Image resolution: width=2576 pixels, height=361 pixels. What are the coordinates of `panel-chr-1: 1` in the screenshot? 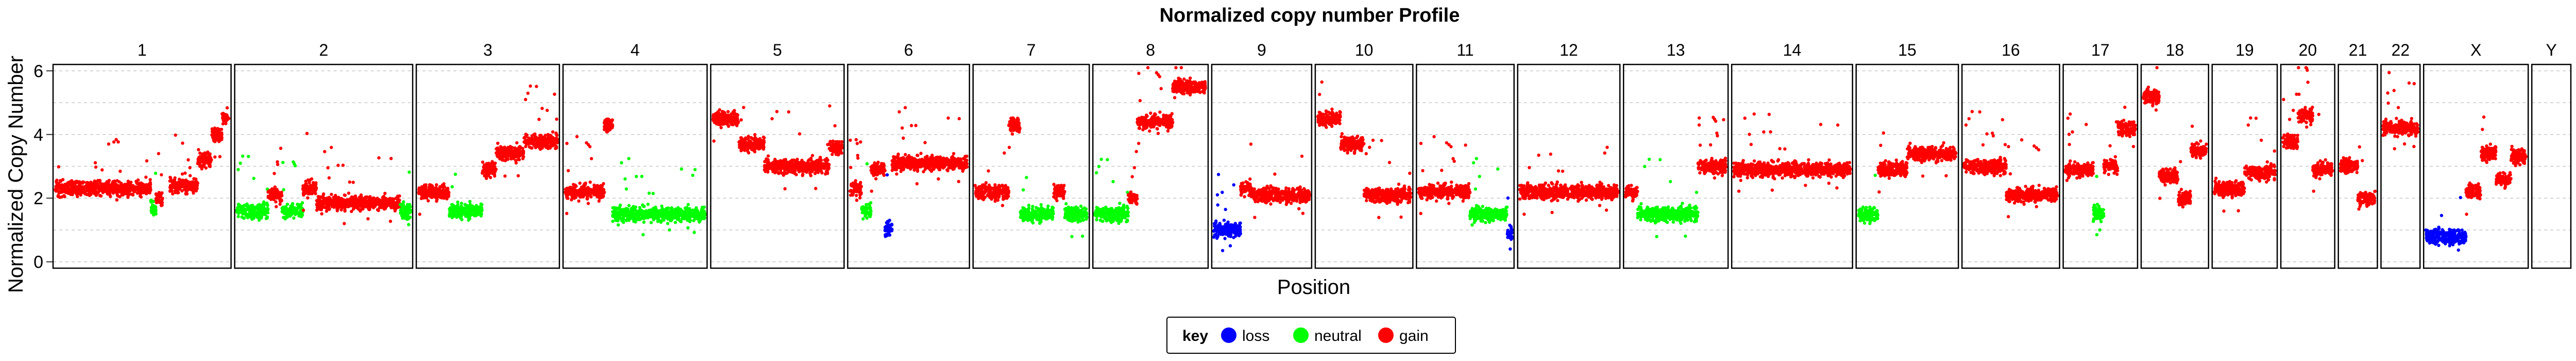 It's located at (142, 155).